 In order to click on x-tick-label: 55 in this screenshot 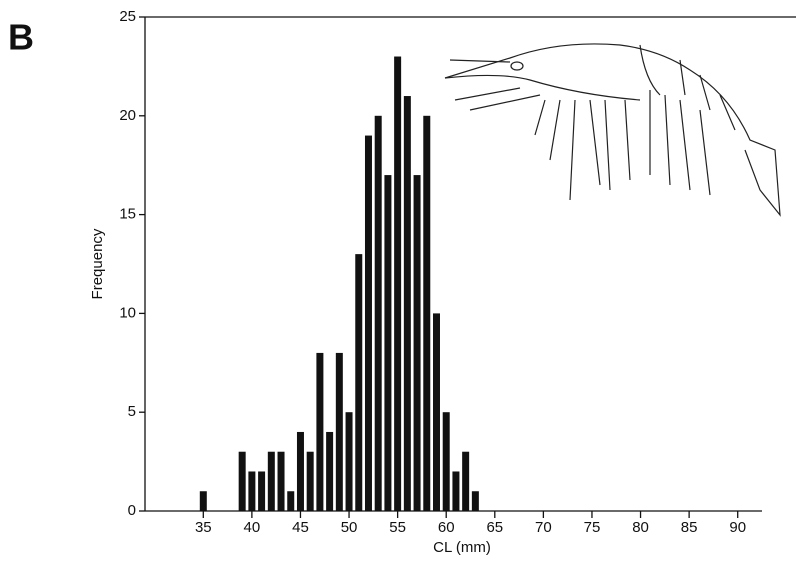, I will do `click(397, 527)`.